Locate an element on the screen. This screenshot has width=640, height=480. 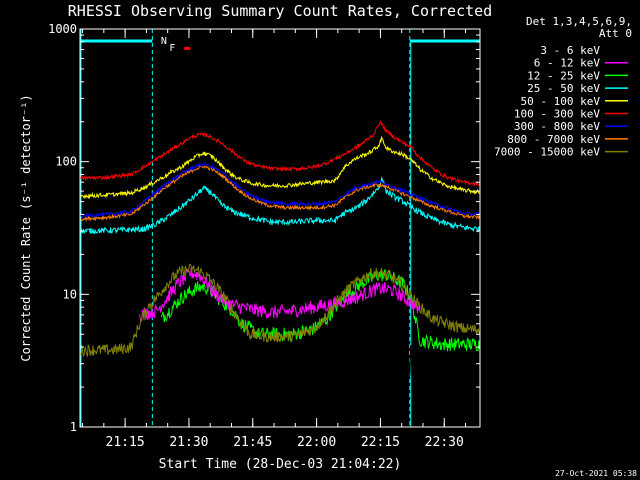
y-tick-label: 10 is located at coordinates (70, 294).